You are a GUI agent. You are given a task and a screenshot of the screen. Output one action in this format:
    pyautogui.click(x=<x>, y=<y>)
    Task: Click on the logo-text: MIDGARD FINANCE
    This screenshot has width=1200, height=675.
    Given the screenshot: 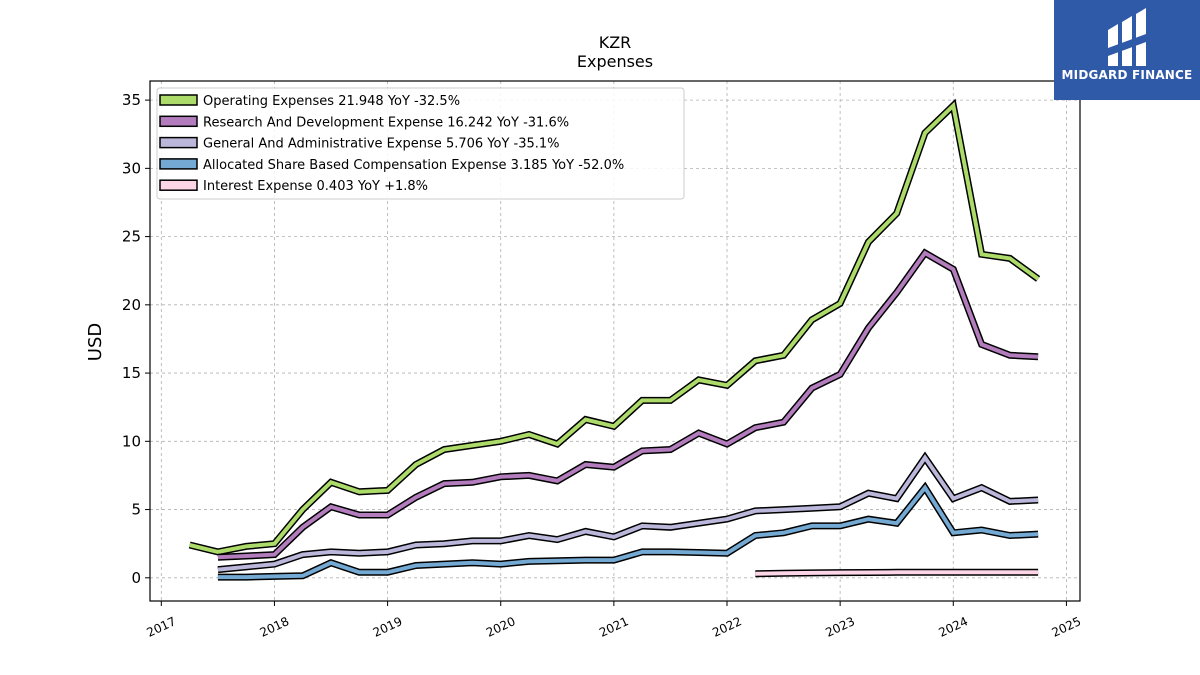 What is the action you would take?
    pyautogui.click(x=1127, y=75)
    